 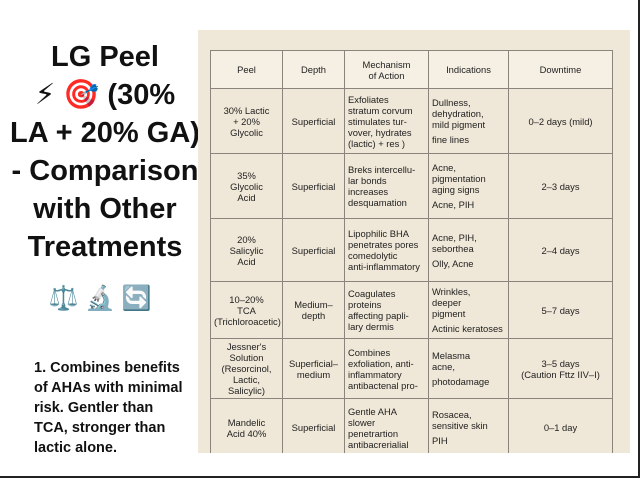 What do you see at coordinates (378, 444) in the screenshot?
I see `cell-text: antibacrerialial` at bounding box center [378, 444].